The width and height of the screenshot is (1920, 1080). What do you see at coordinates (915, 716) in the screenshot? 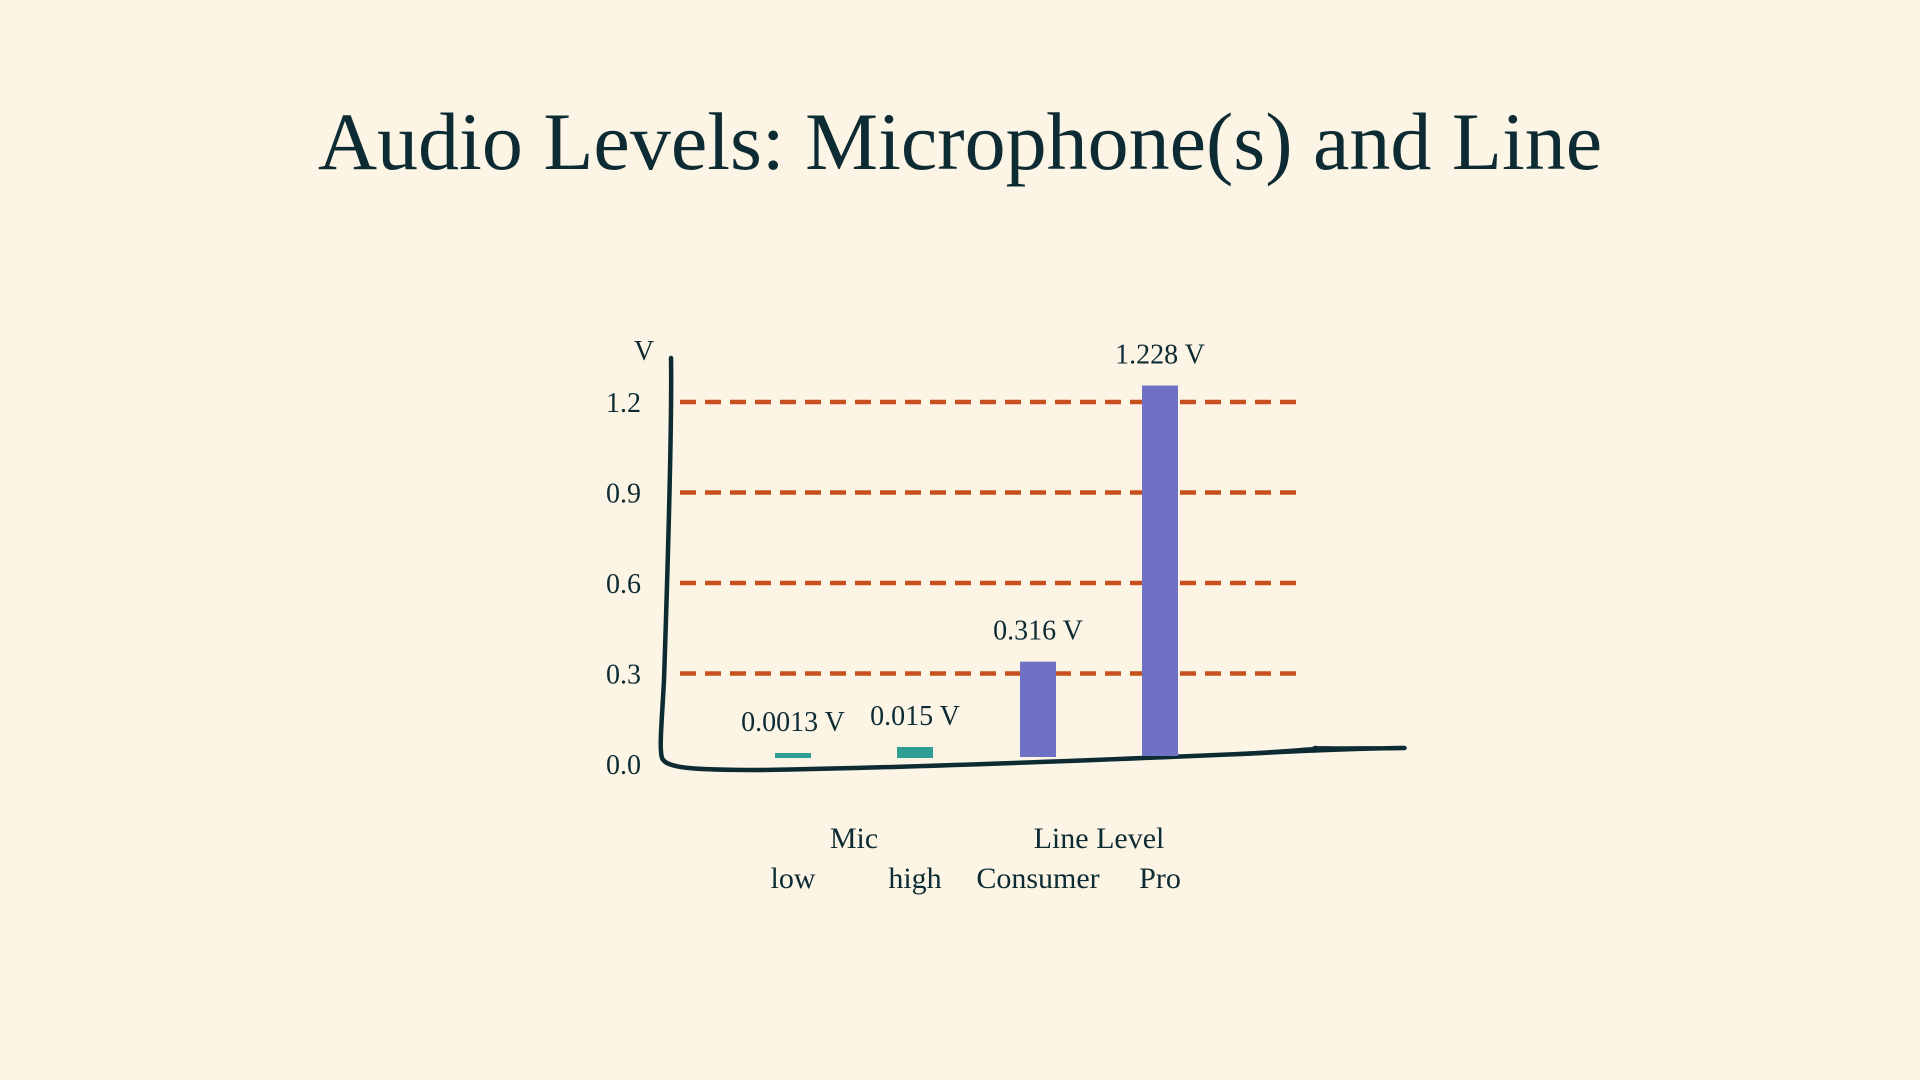
I see `data-label: 0.015 V` at bounding box center [915, 716].